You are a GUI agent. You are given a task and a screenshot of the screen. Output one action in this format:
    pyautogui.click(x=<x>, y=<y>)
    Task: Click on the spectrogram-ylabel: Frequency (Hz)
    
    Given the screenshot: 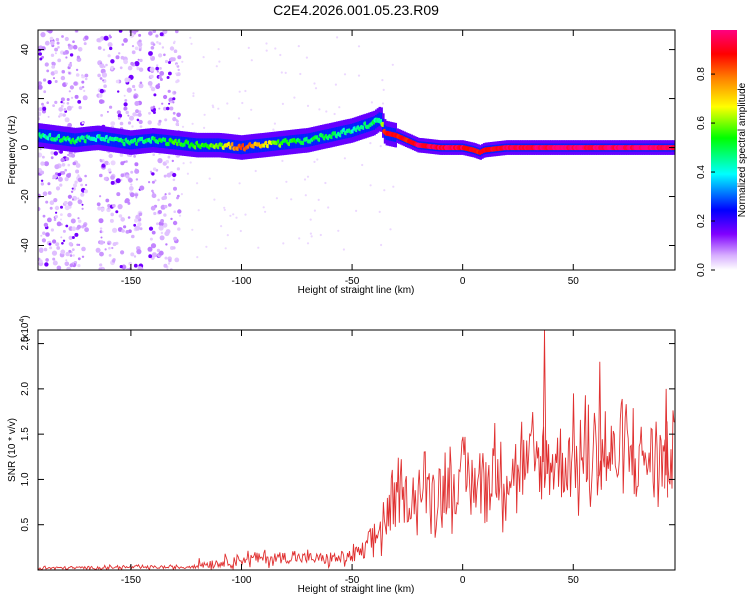 What is the action you would take?
    pyautogui.click(x=12, y=150)
    